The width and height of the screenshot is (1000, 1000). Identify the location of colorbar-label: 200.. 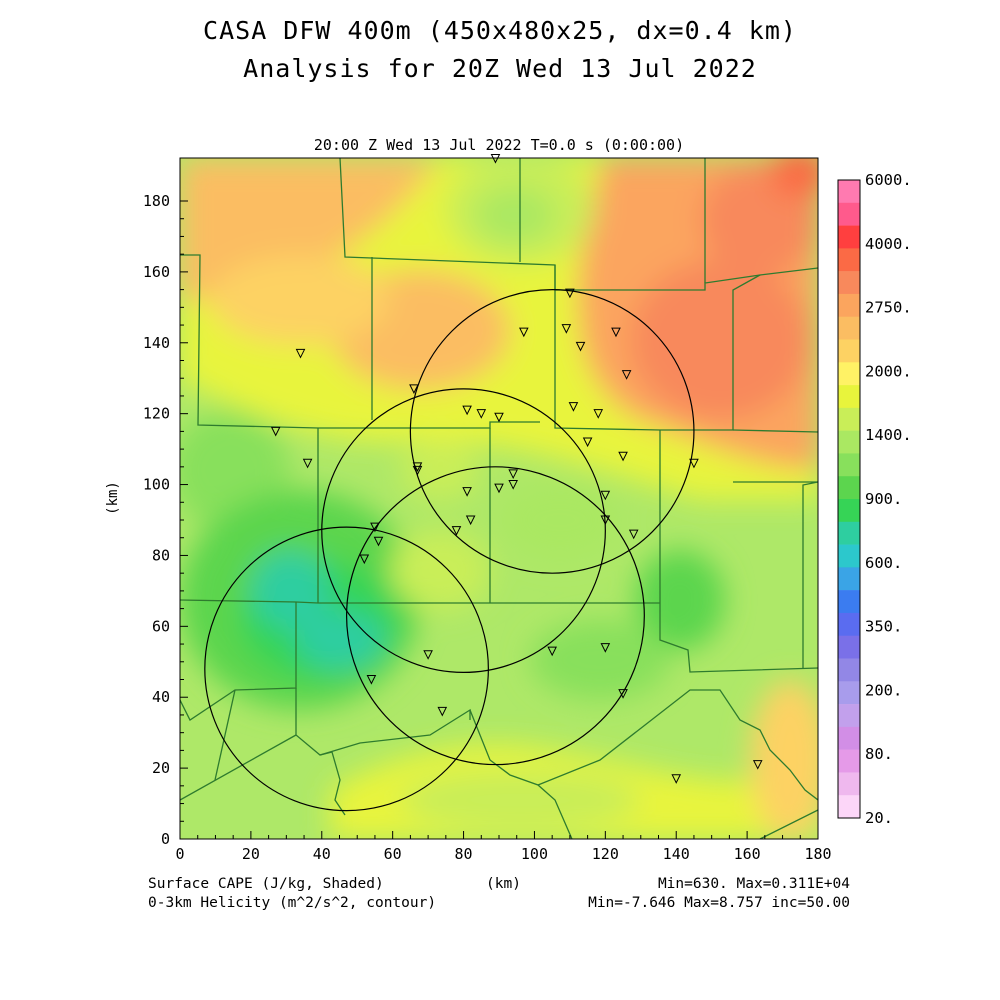
(883, 690).